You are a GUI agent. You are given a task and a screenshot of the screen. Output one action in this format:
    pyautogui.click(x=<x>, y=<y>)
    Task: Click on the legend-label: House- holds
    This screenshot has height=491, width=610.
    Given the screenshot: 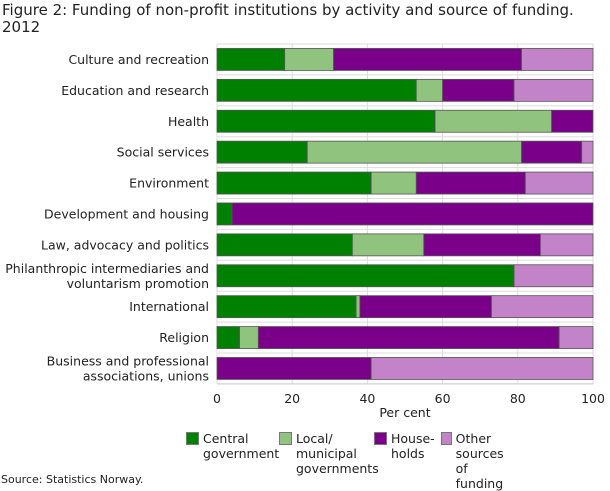 What is the action you would take?
    pyautogui.click(x=413, y=446)
    